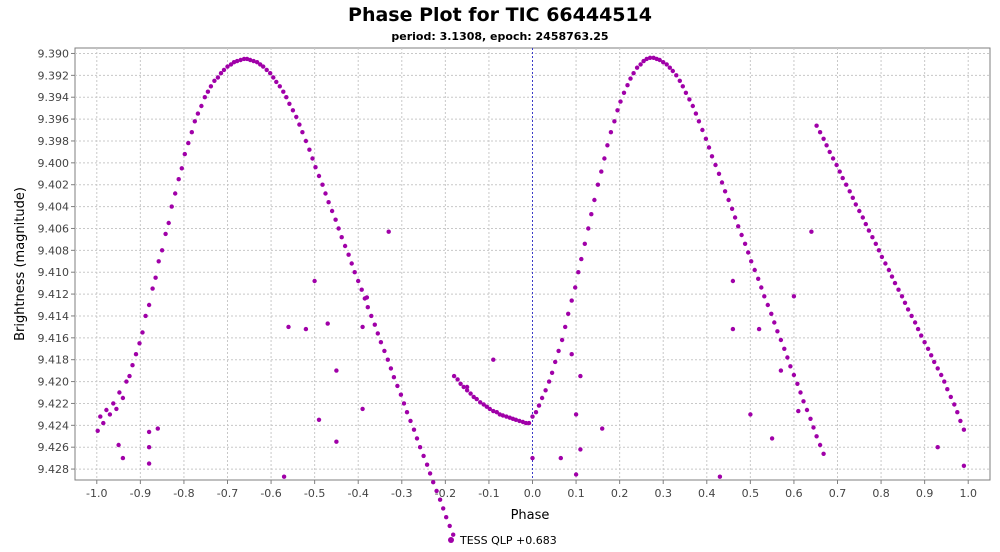  What do you see at coordinates (620, 493) in the screenshot?
I see `x-tick-label: 0.2` at bounding box center [620, 493].